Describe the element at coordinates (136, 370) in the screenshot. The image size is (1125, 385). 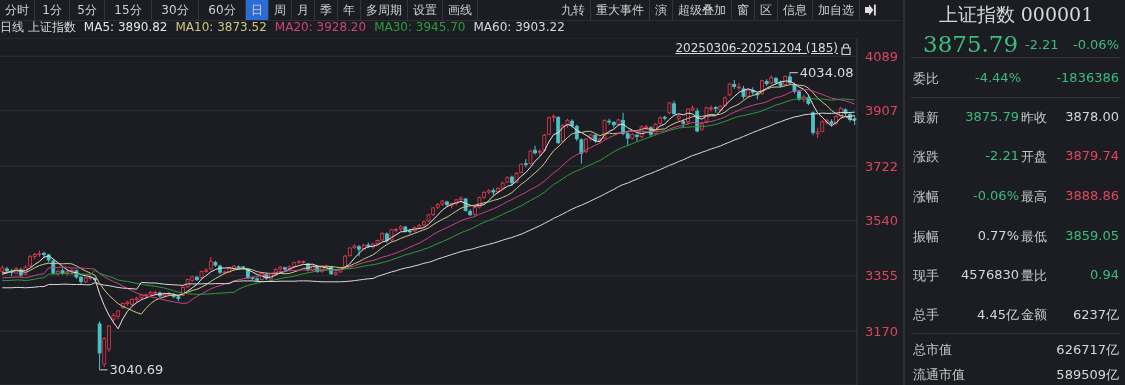
I see `annotation: 3040.69` at that location.